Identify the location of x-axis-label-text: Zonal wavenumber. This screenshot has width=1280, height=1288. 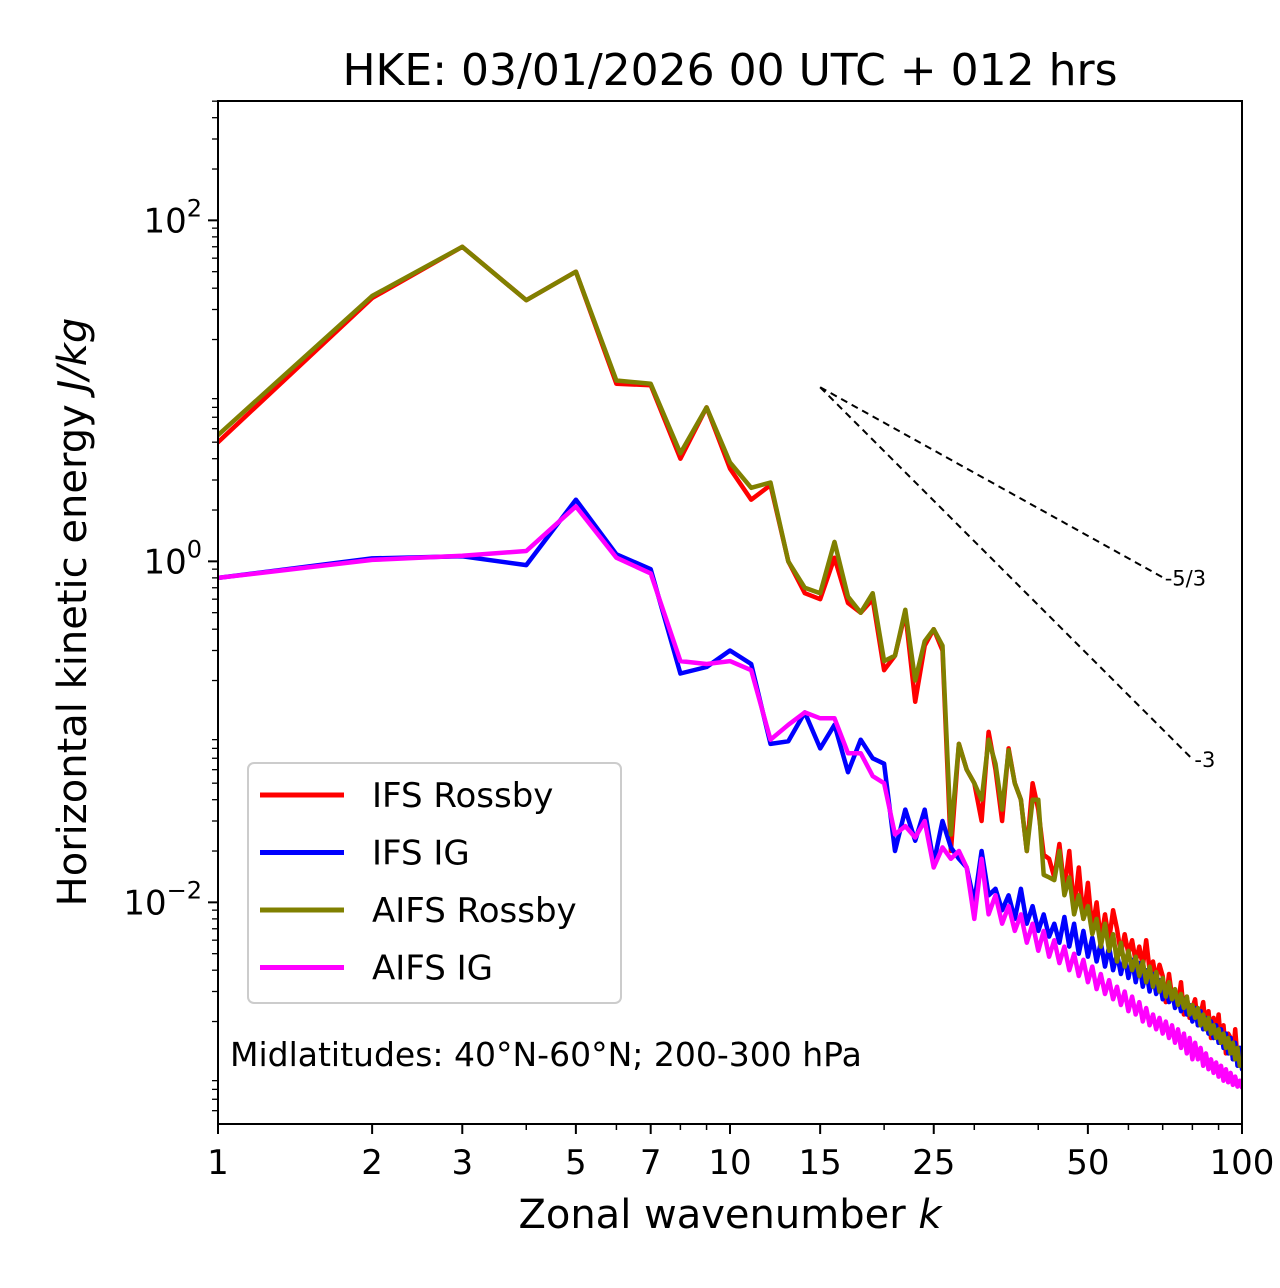
(718, 1215).